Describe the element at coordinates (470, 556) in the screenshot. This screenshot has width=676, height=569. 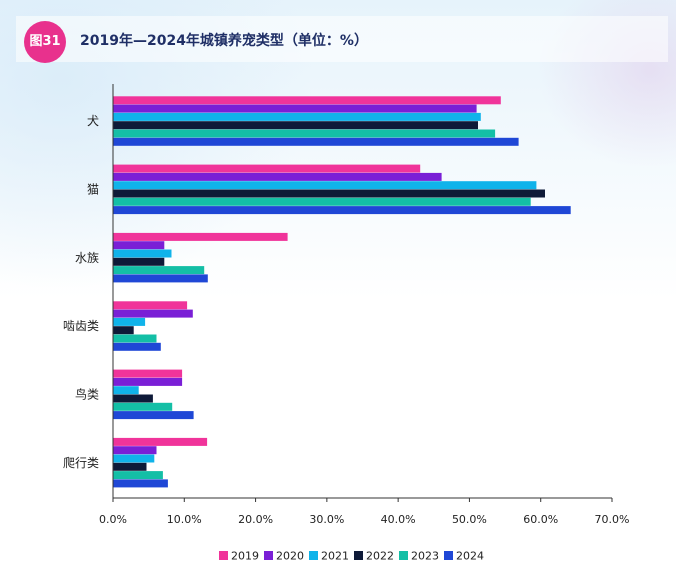
I see `legend-label-2024: 2024` at that location.